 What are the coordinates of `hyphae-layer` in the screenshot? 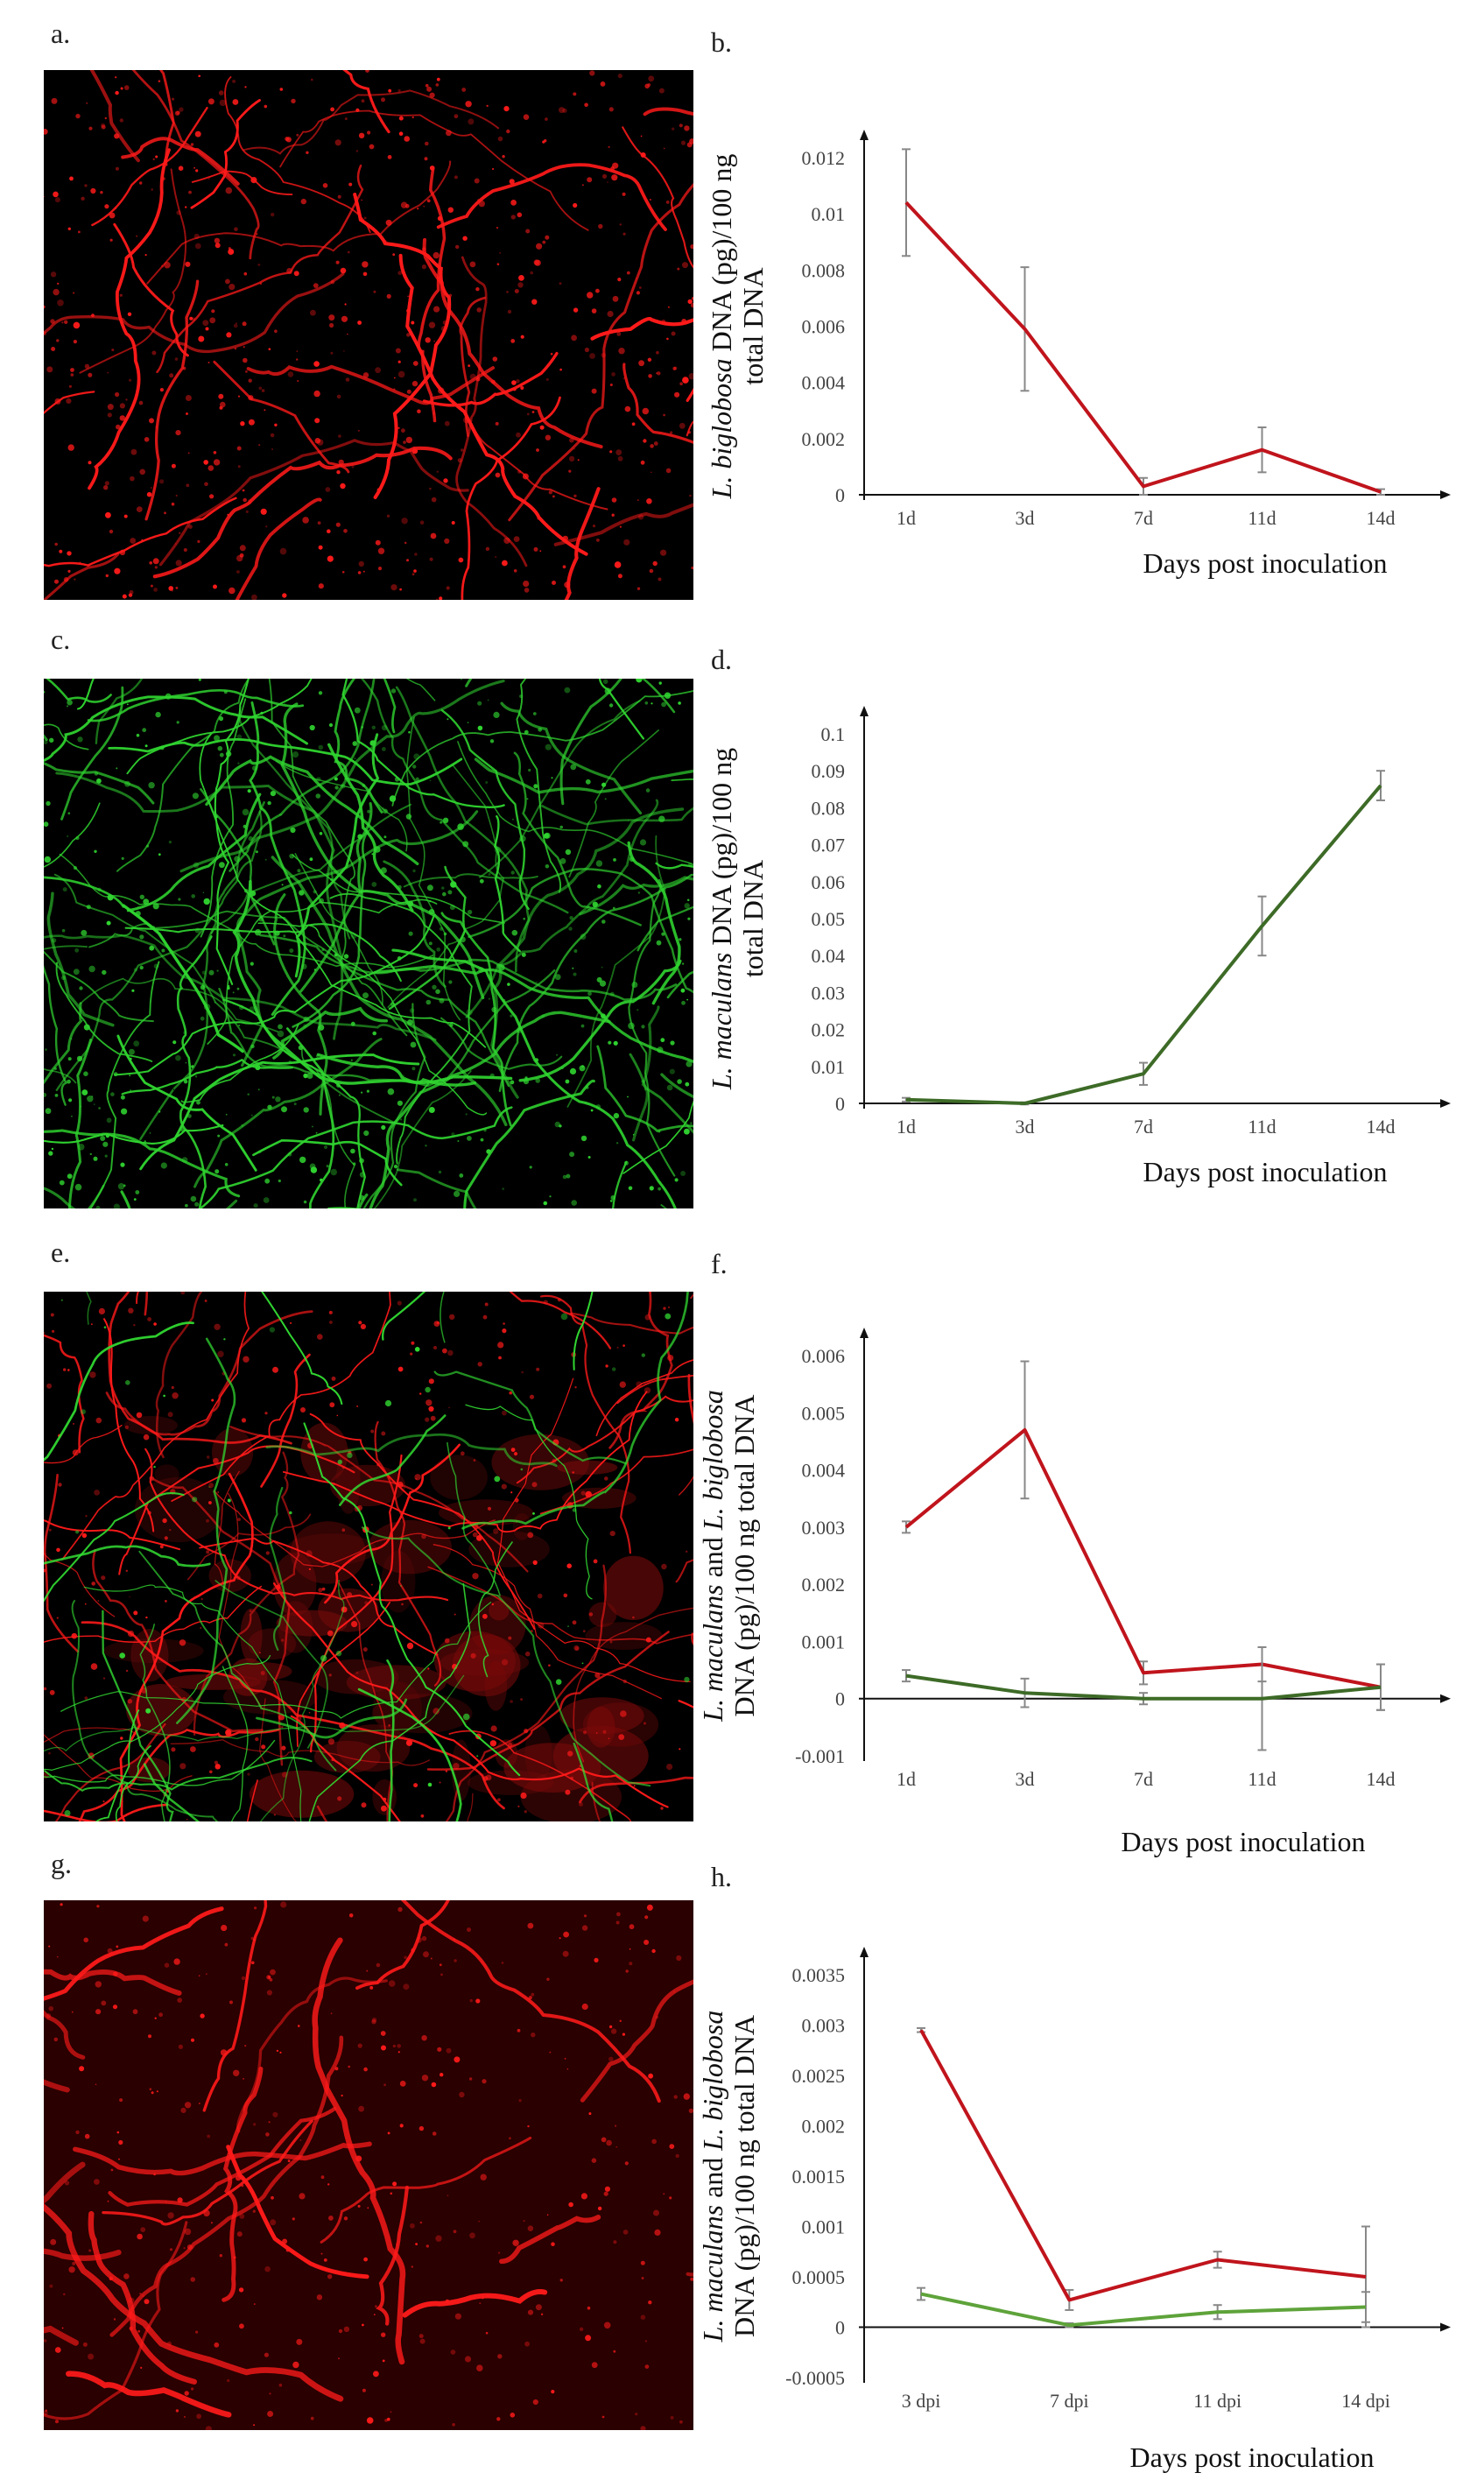 It's located at (368, 943).